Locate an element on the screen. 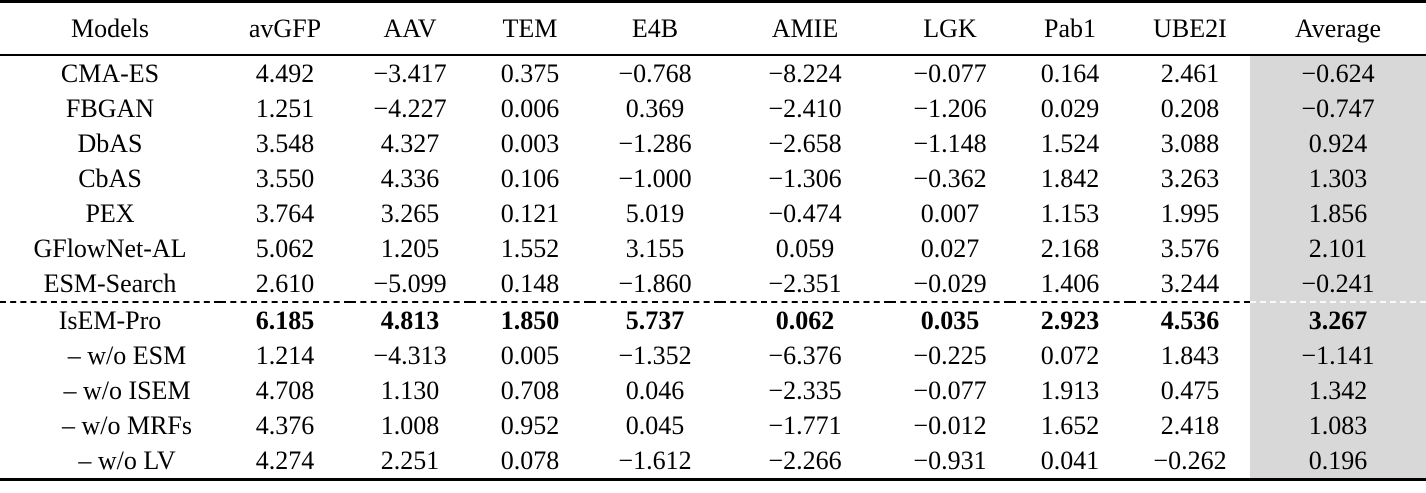 The height and width of the screenshot is (493, 1426). column-header-tem: TEM is located at coordinates (530, 28).